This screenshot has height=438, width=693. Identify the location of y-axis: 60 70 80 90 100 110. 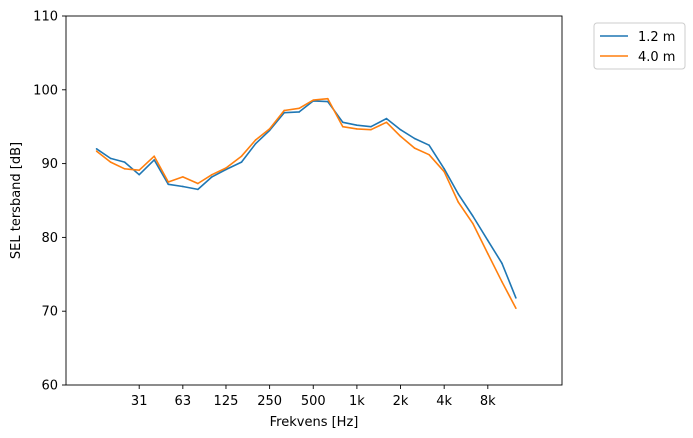
(49, 202).